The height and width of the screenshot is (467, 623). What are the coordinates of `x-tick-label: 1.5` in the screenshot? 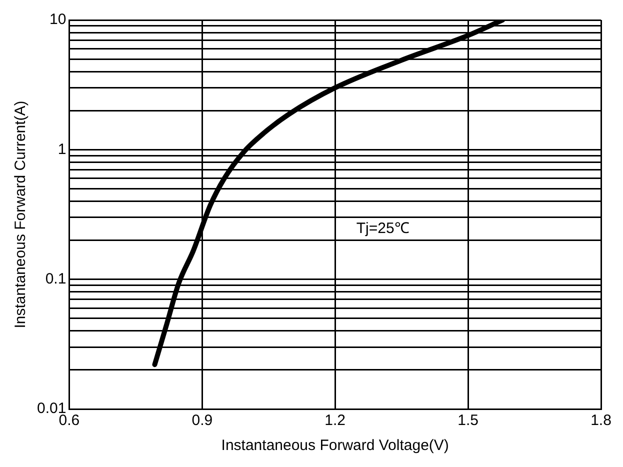 It's located at (468, 421).